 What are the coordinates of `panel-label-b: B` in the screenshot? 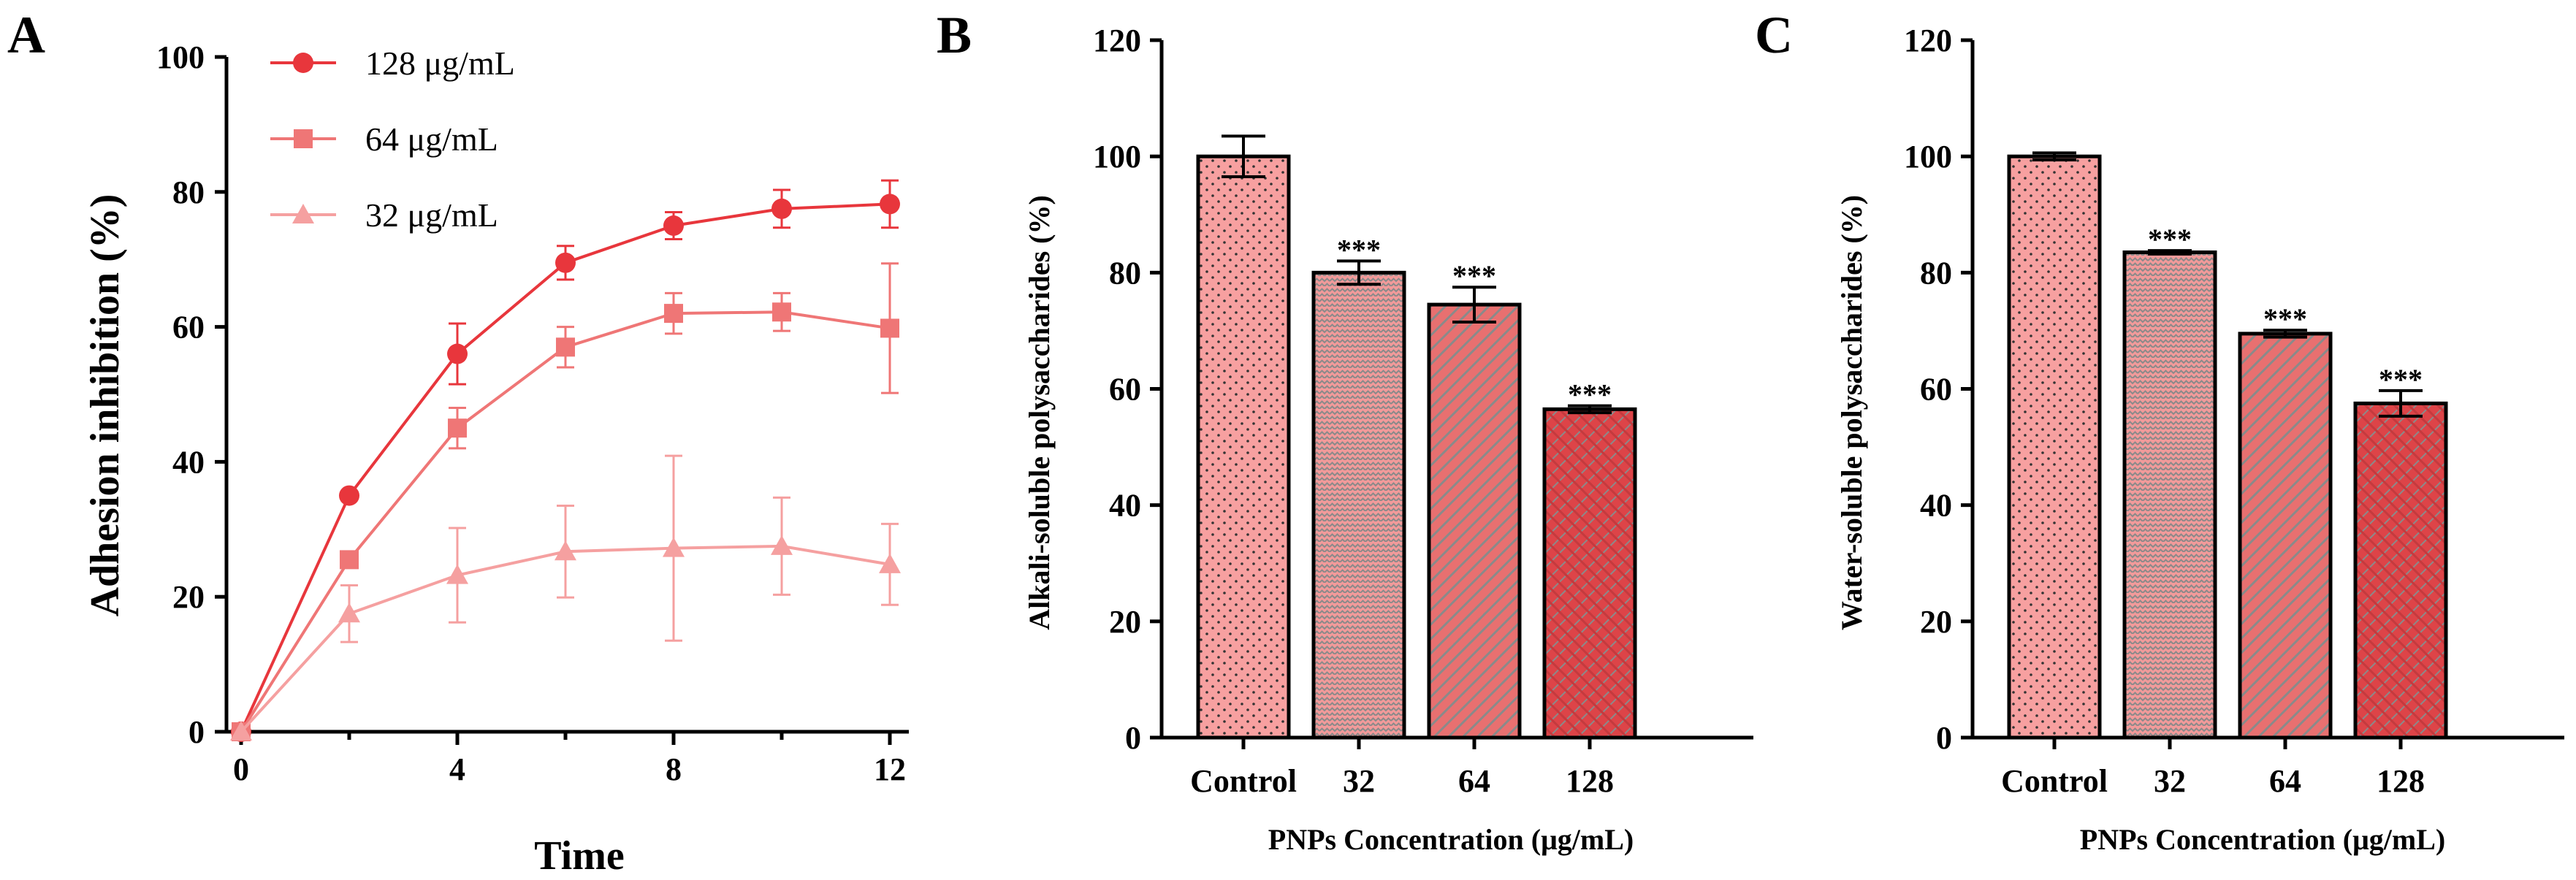 It's located at (955, 35).